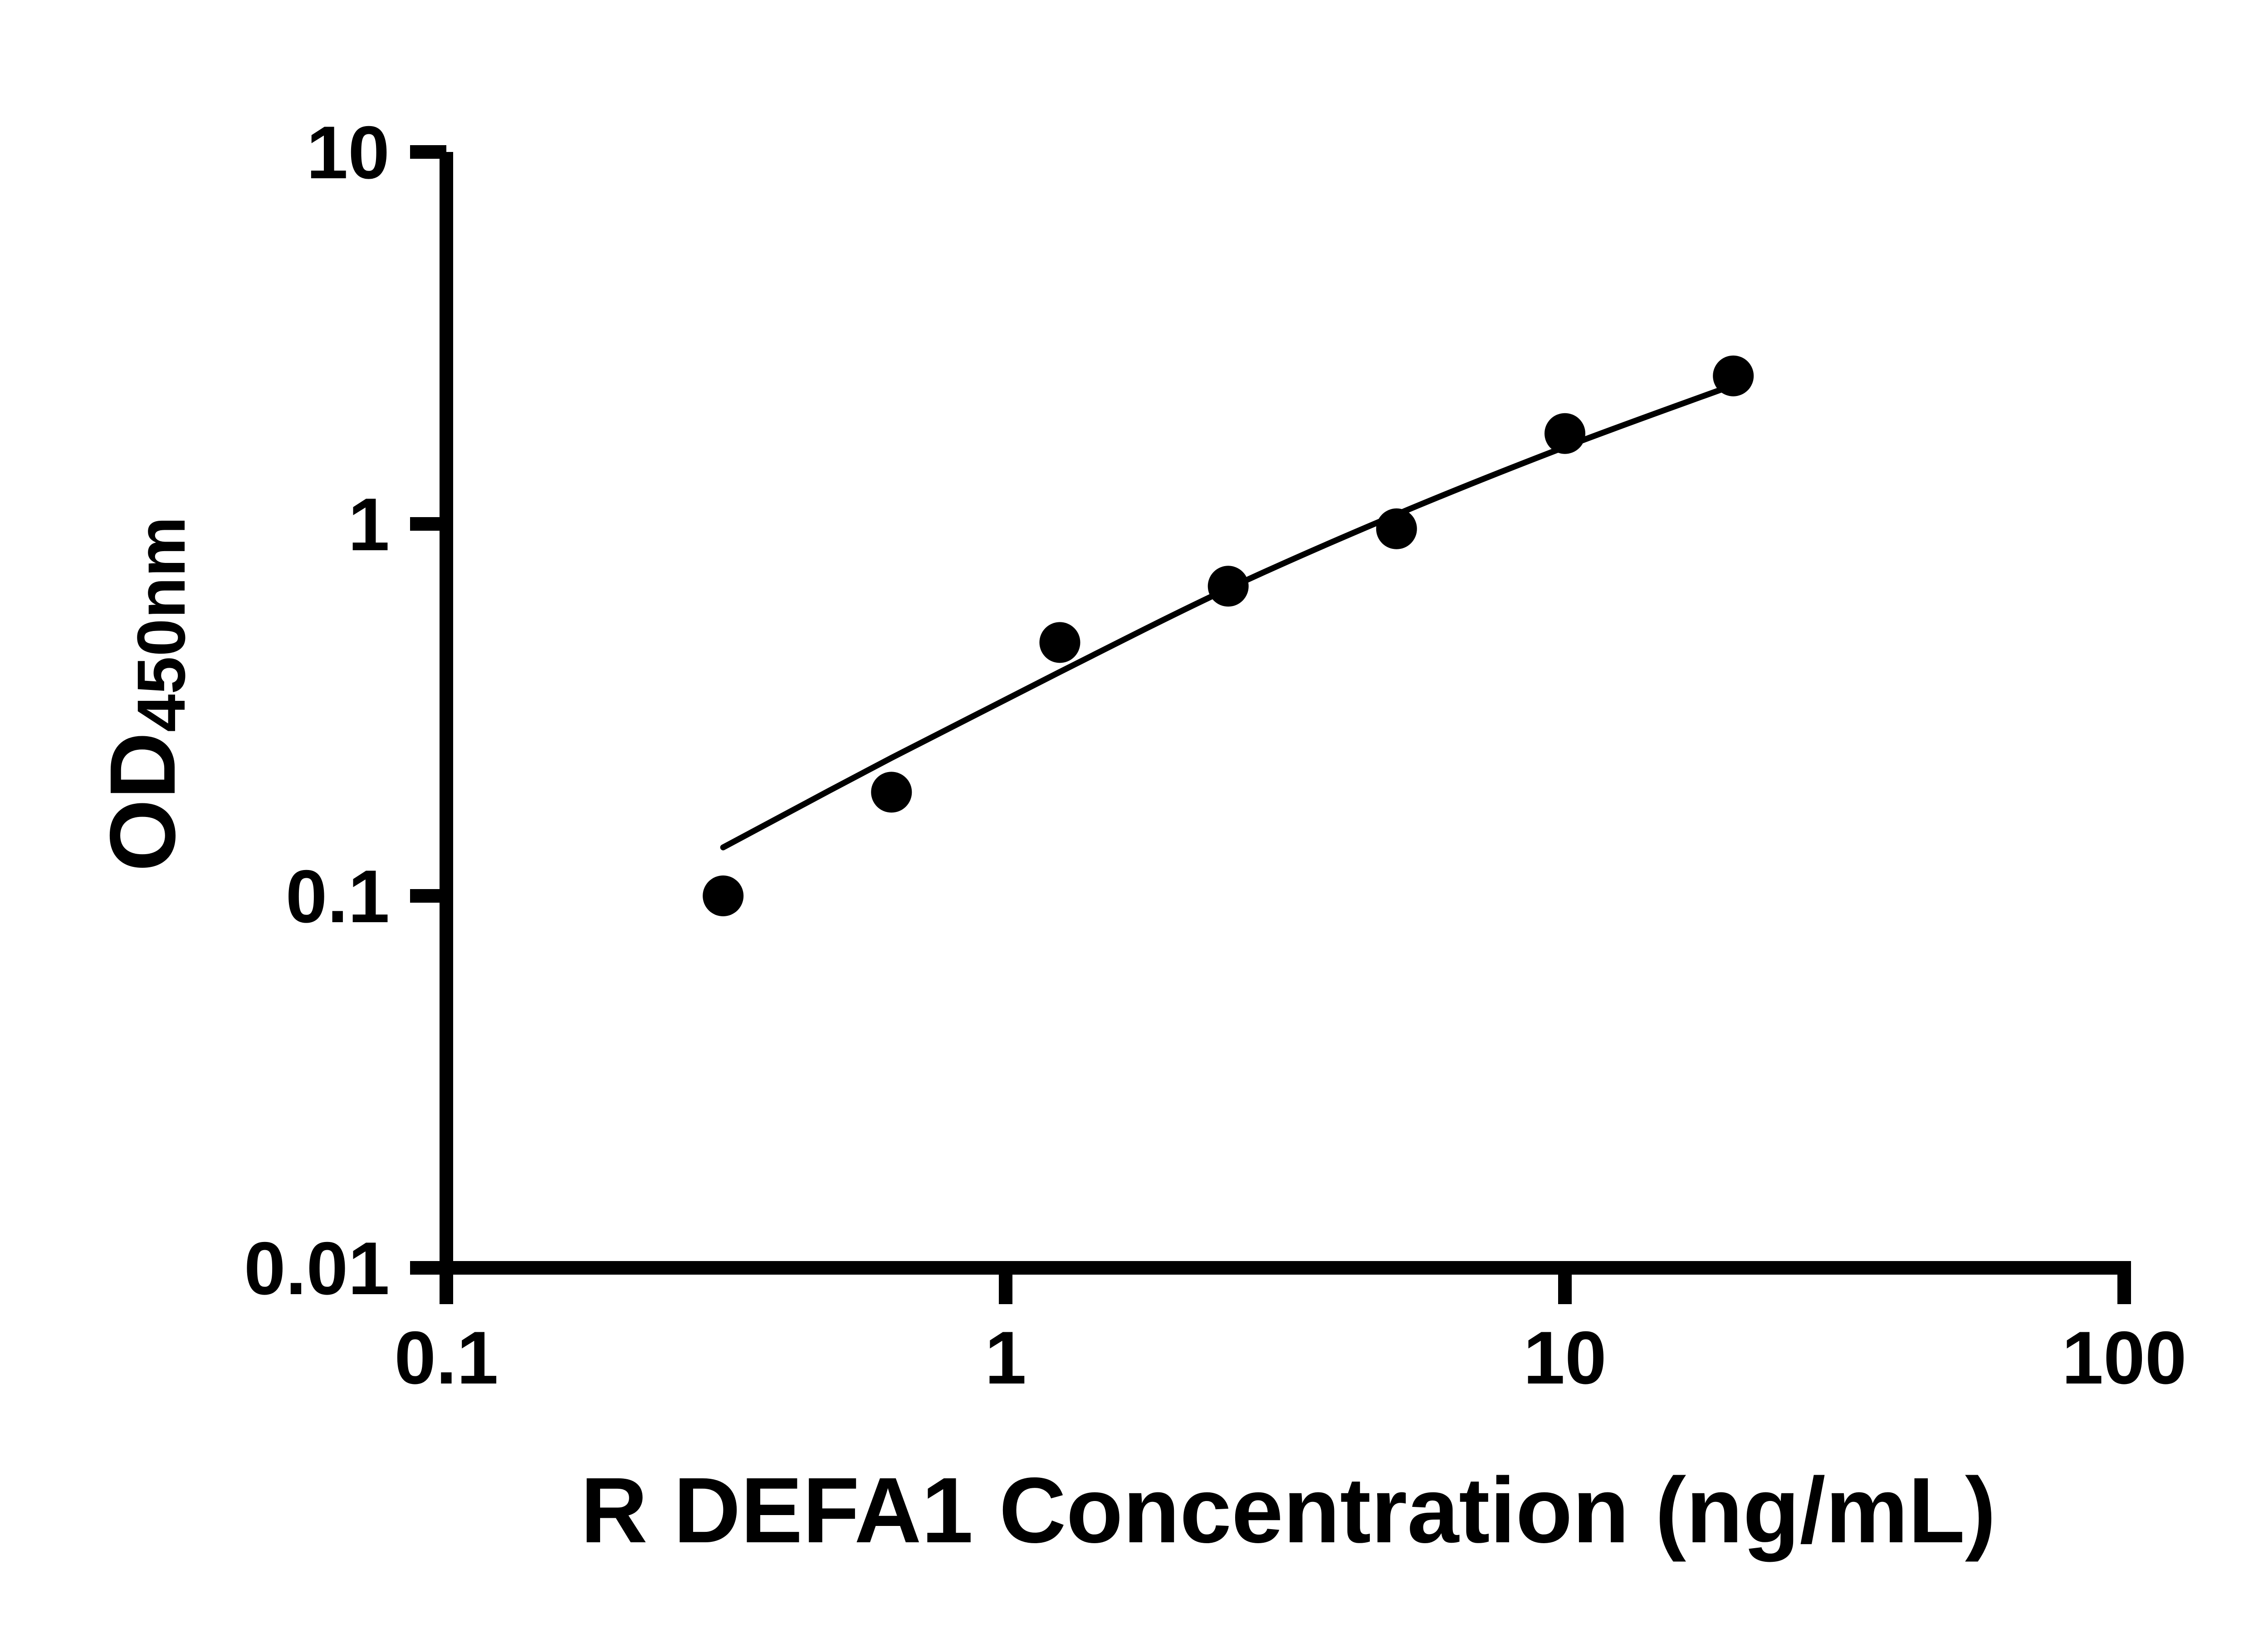  What do you see at coordinates (348, 152) in the screenshot?
I see `y-tick-label: 10` at bounding box center [348, 152].